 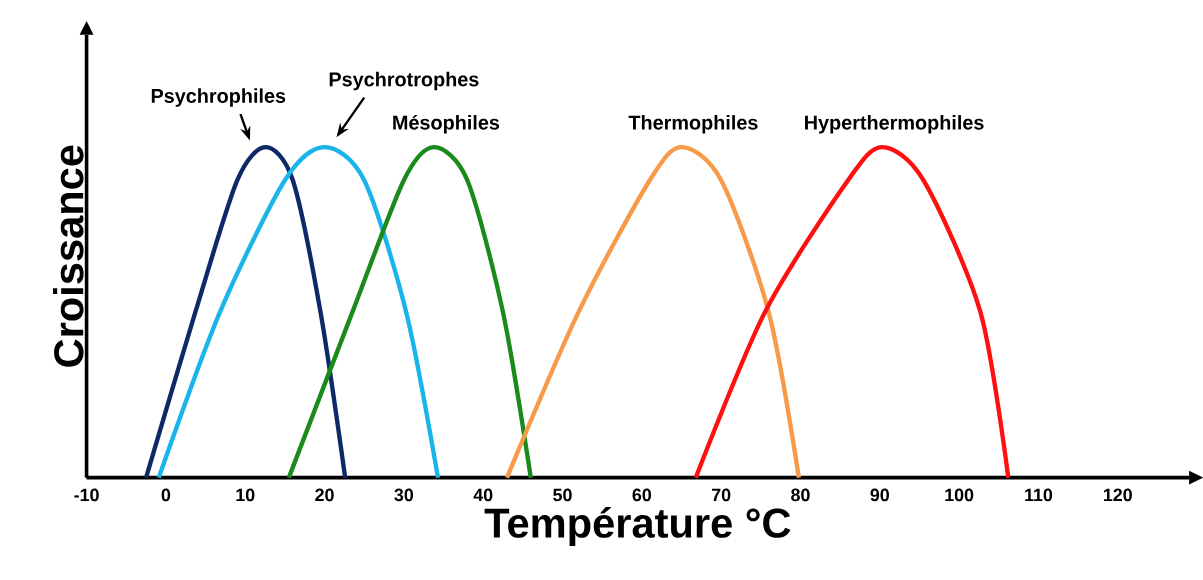 I want to click on text: Psychrotrophes, so click(x=404, y=81).